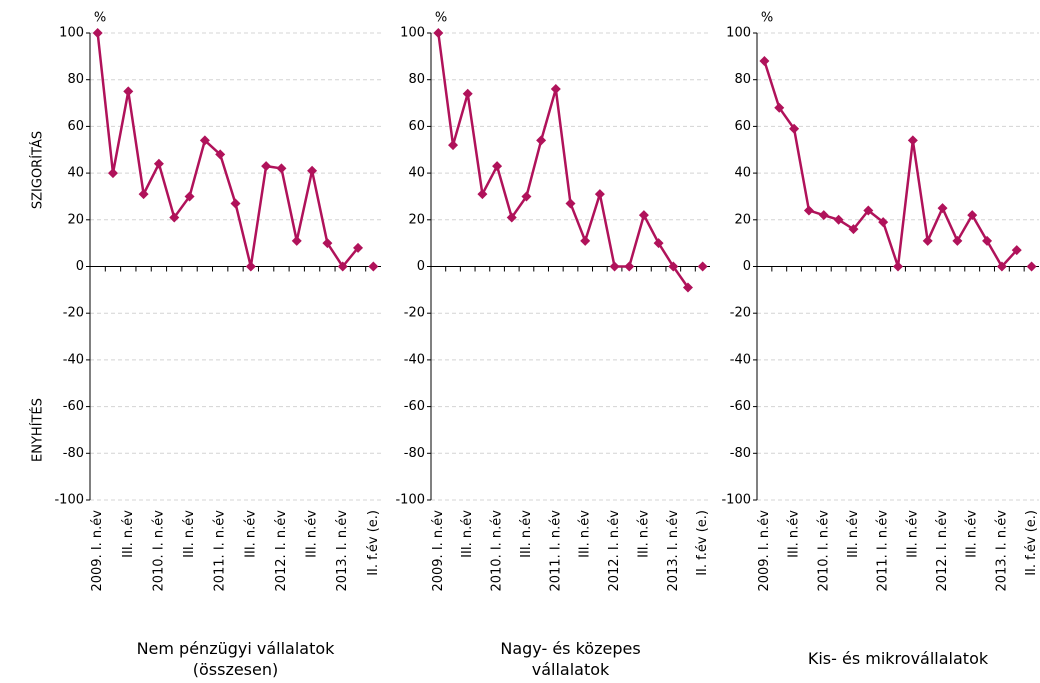 This screenshot has width=1040, height=683. Describe the element at coordinates (570, 659) in the screenshot. I see `panel-title: Nagy- és közepes vállalatok` at that location.